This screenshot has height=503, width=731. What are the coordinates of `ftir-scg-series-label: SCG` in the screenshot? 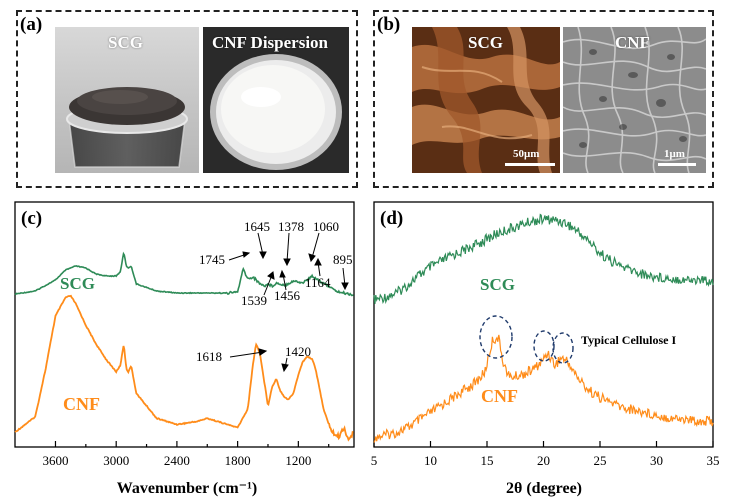 It's located at (77, 283).